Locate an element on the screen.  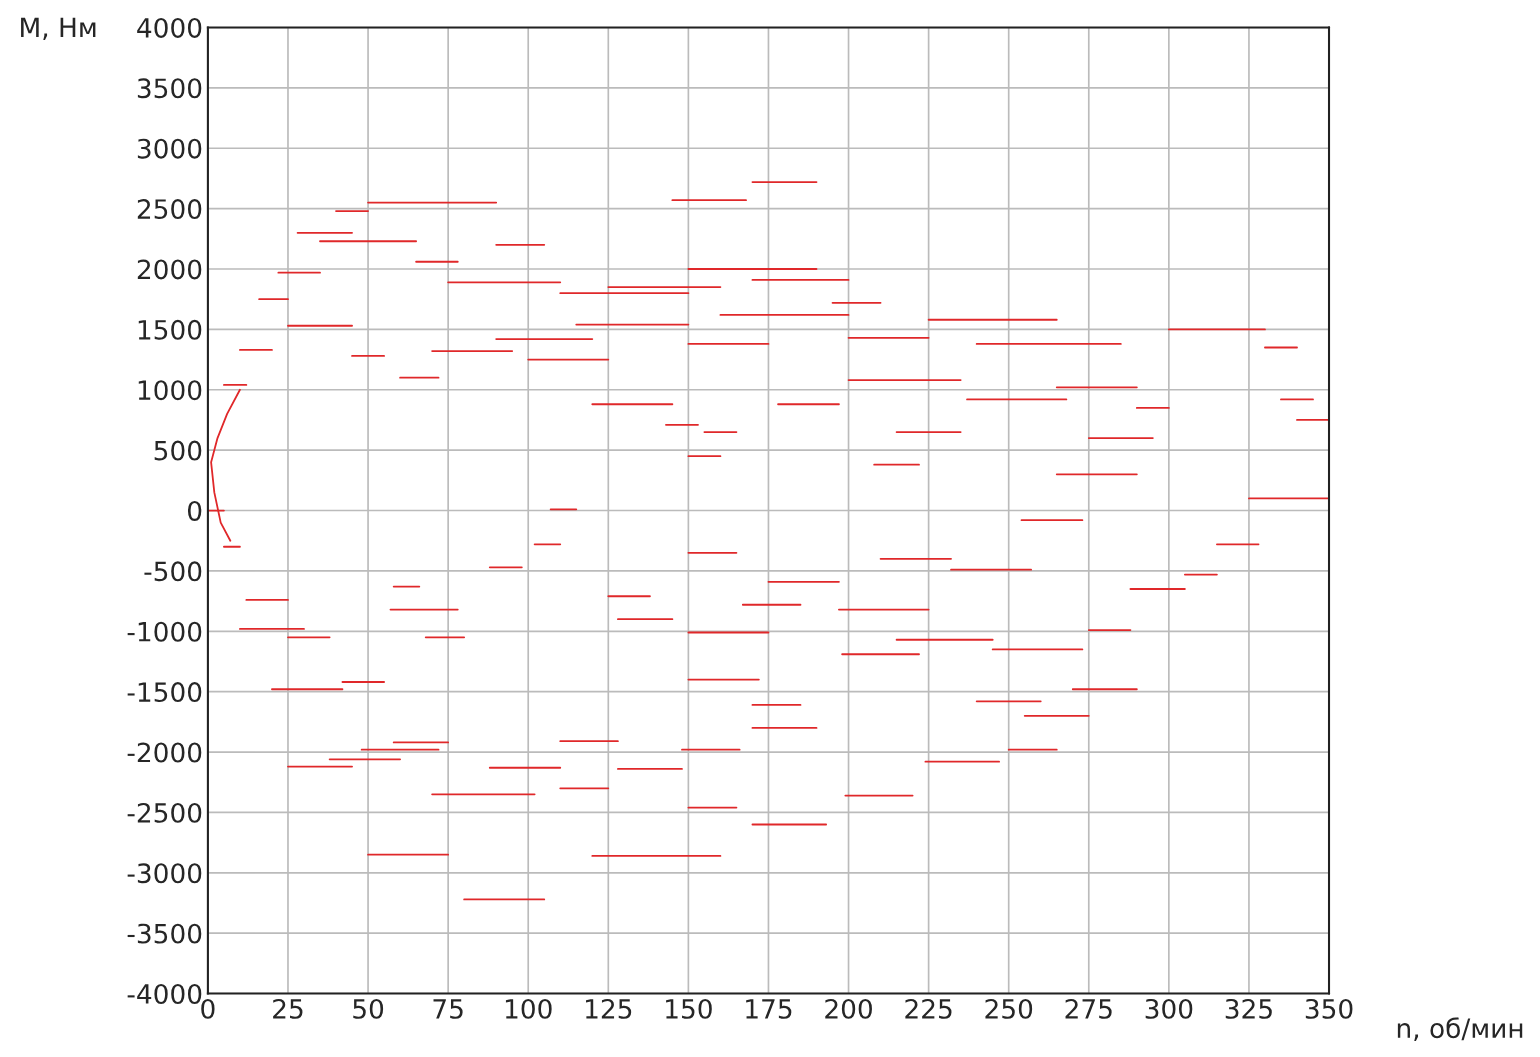
y-tick-label: 1500 is located at coordinates (170, 329).